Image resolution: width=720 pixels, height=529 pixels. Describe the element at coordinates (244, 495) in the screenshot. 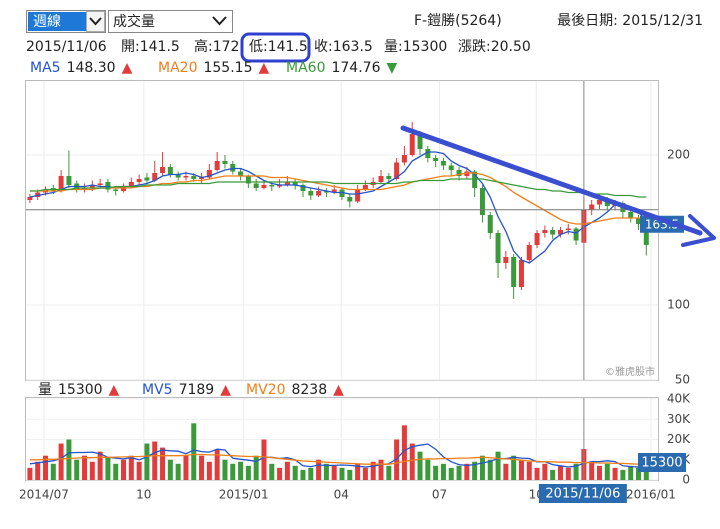

I see `x-tick-label: 2015/01` at that location.